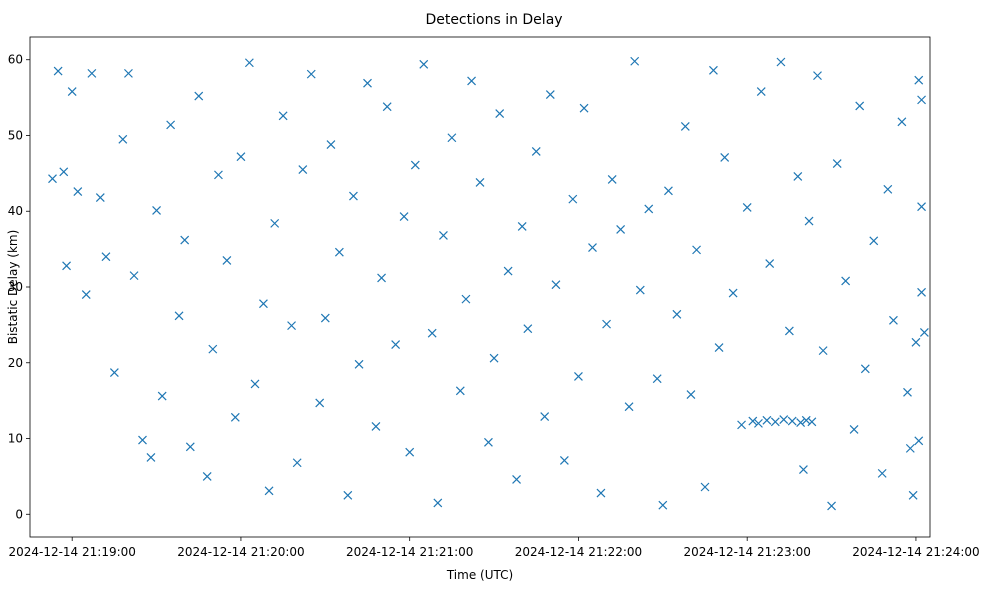  What do you see at coordinates (15, 135) in the screenshot?
I see `y-tick-label: 50` at bounding box center [15, 135].